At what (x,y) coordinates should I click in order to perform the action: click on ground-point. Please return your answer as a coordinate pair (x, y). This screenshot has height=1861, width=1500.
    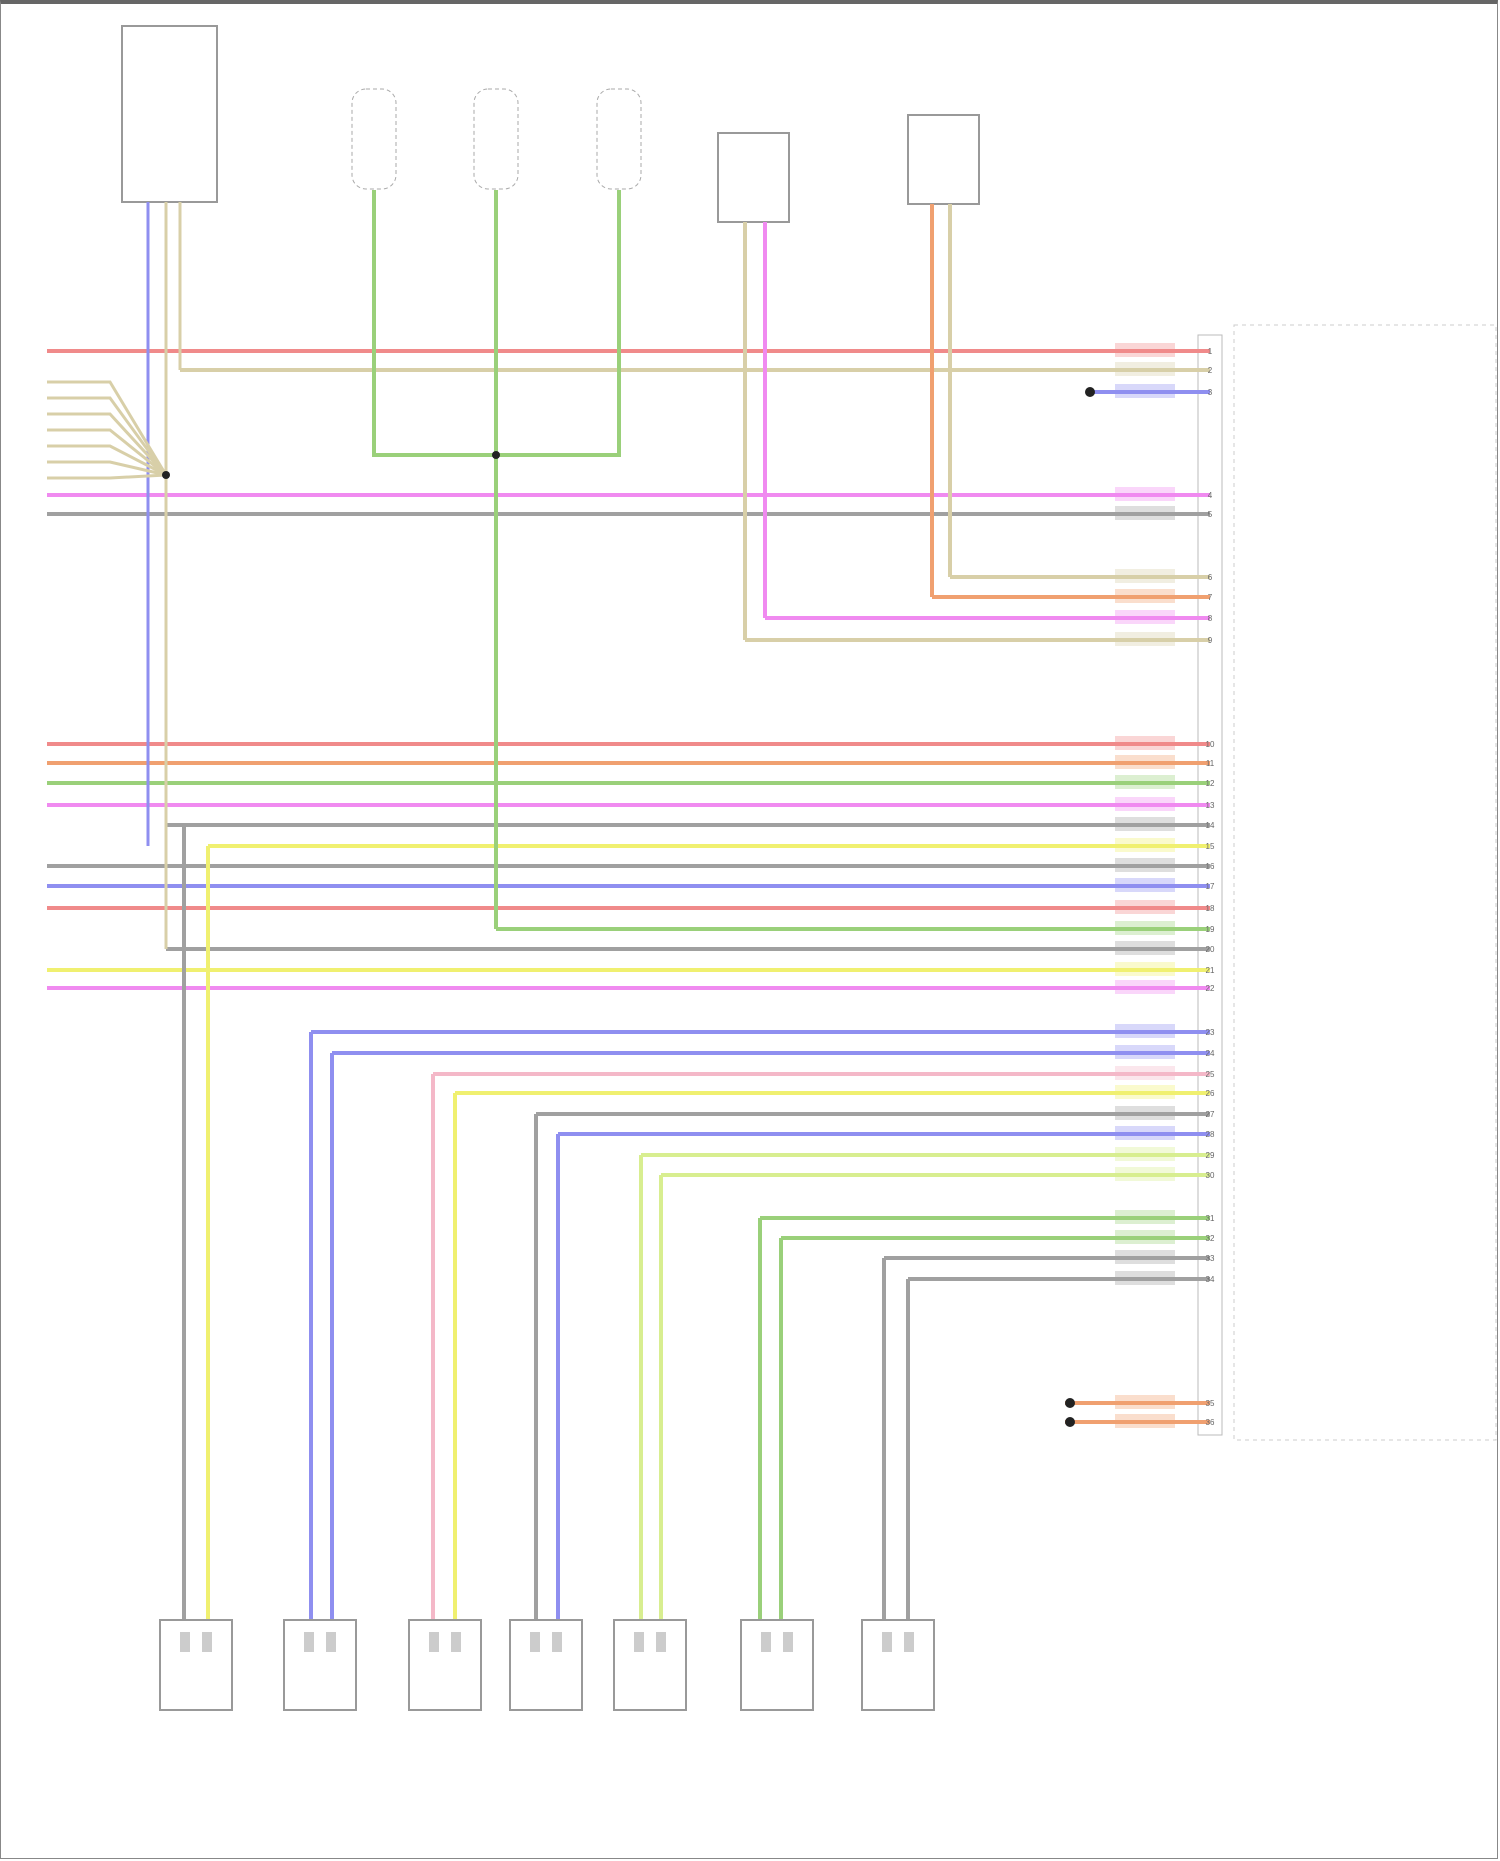
    Looking at the image, I should click on (1090, 392).